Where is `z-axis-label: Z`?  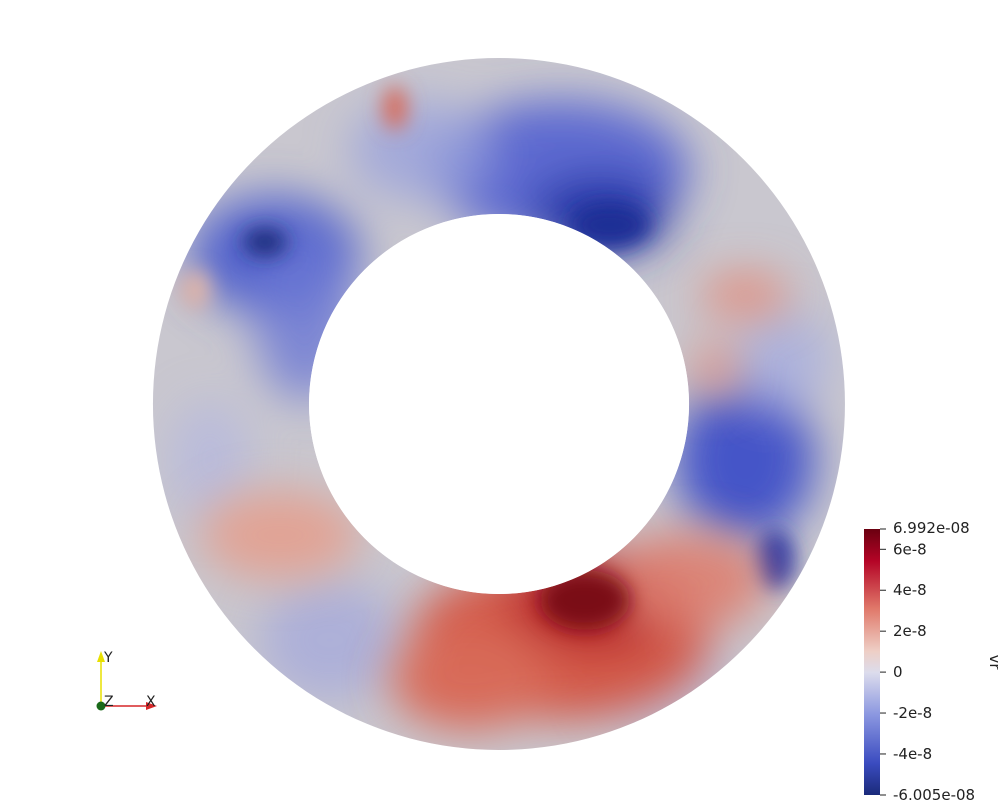 z-axis-label: Z is located at coordinates (109, 702).